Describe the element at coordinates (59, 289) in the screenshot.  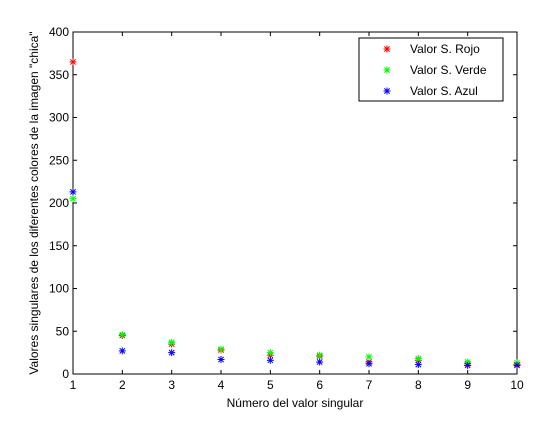
I see `y-tick-label: 100` at that location.